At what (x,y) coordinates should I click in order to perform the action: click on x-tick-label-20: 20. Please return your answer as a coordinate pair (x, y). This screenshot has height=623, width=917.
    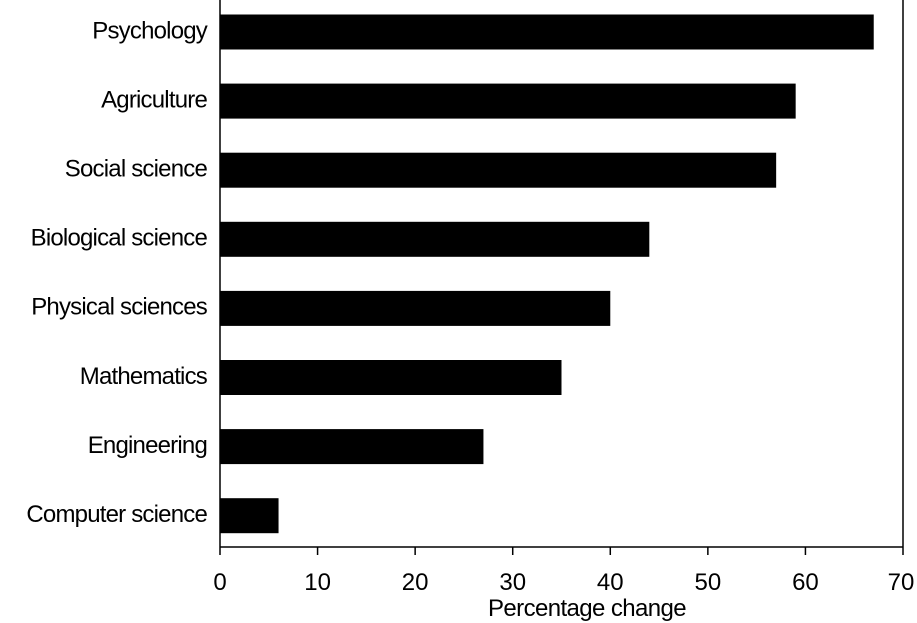
    Looking at the image, I should click on (415, 582).